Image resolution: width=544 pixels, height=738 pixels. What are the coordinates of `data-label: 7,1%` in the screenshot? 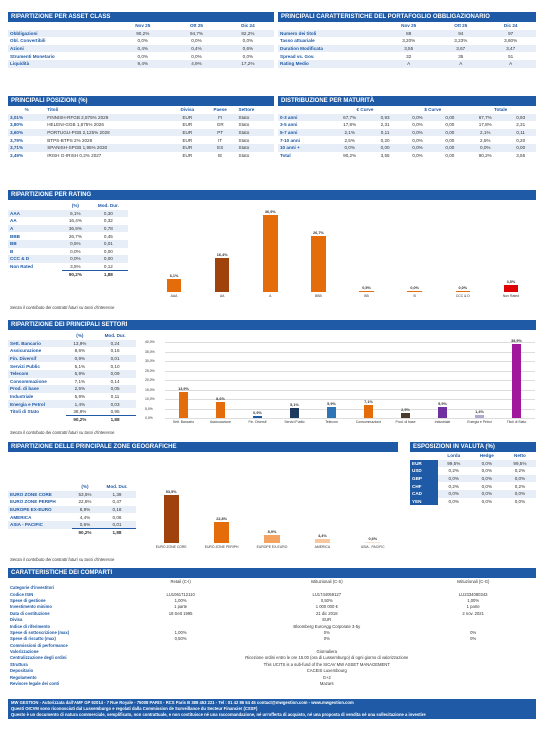 It's located at (368, 401).